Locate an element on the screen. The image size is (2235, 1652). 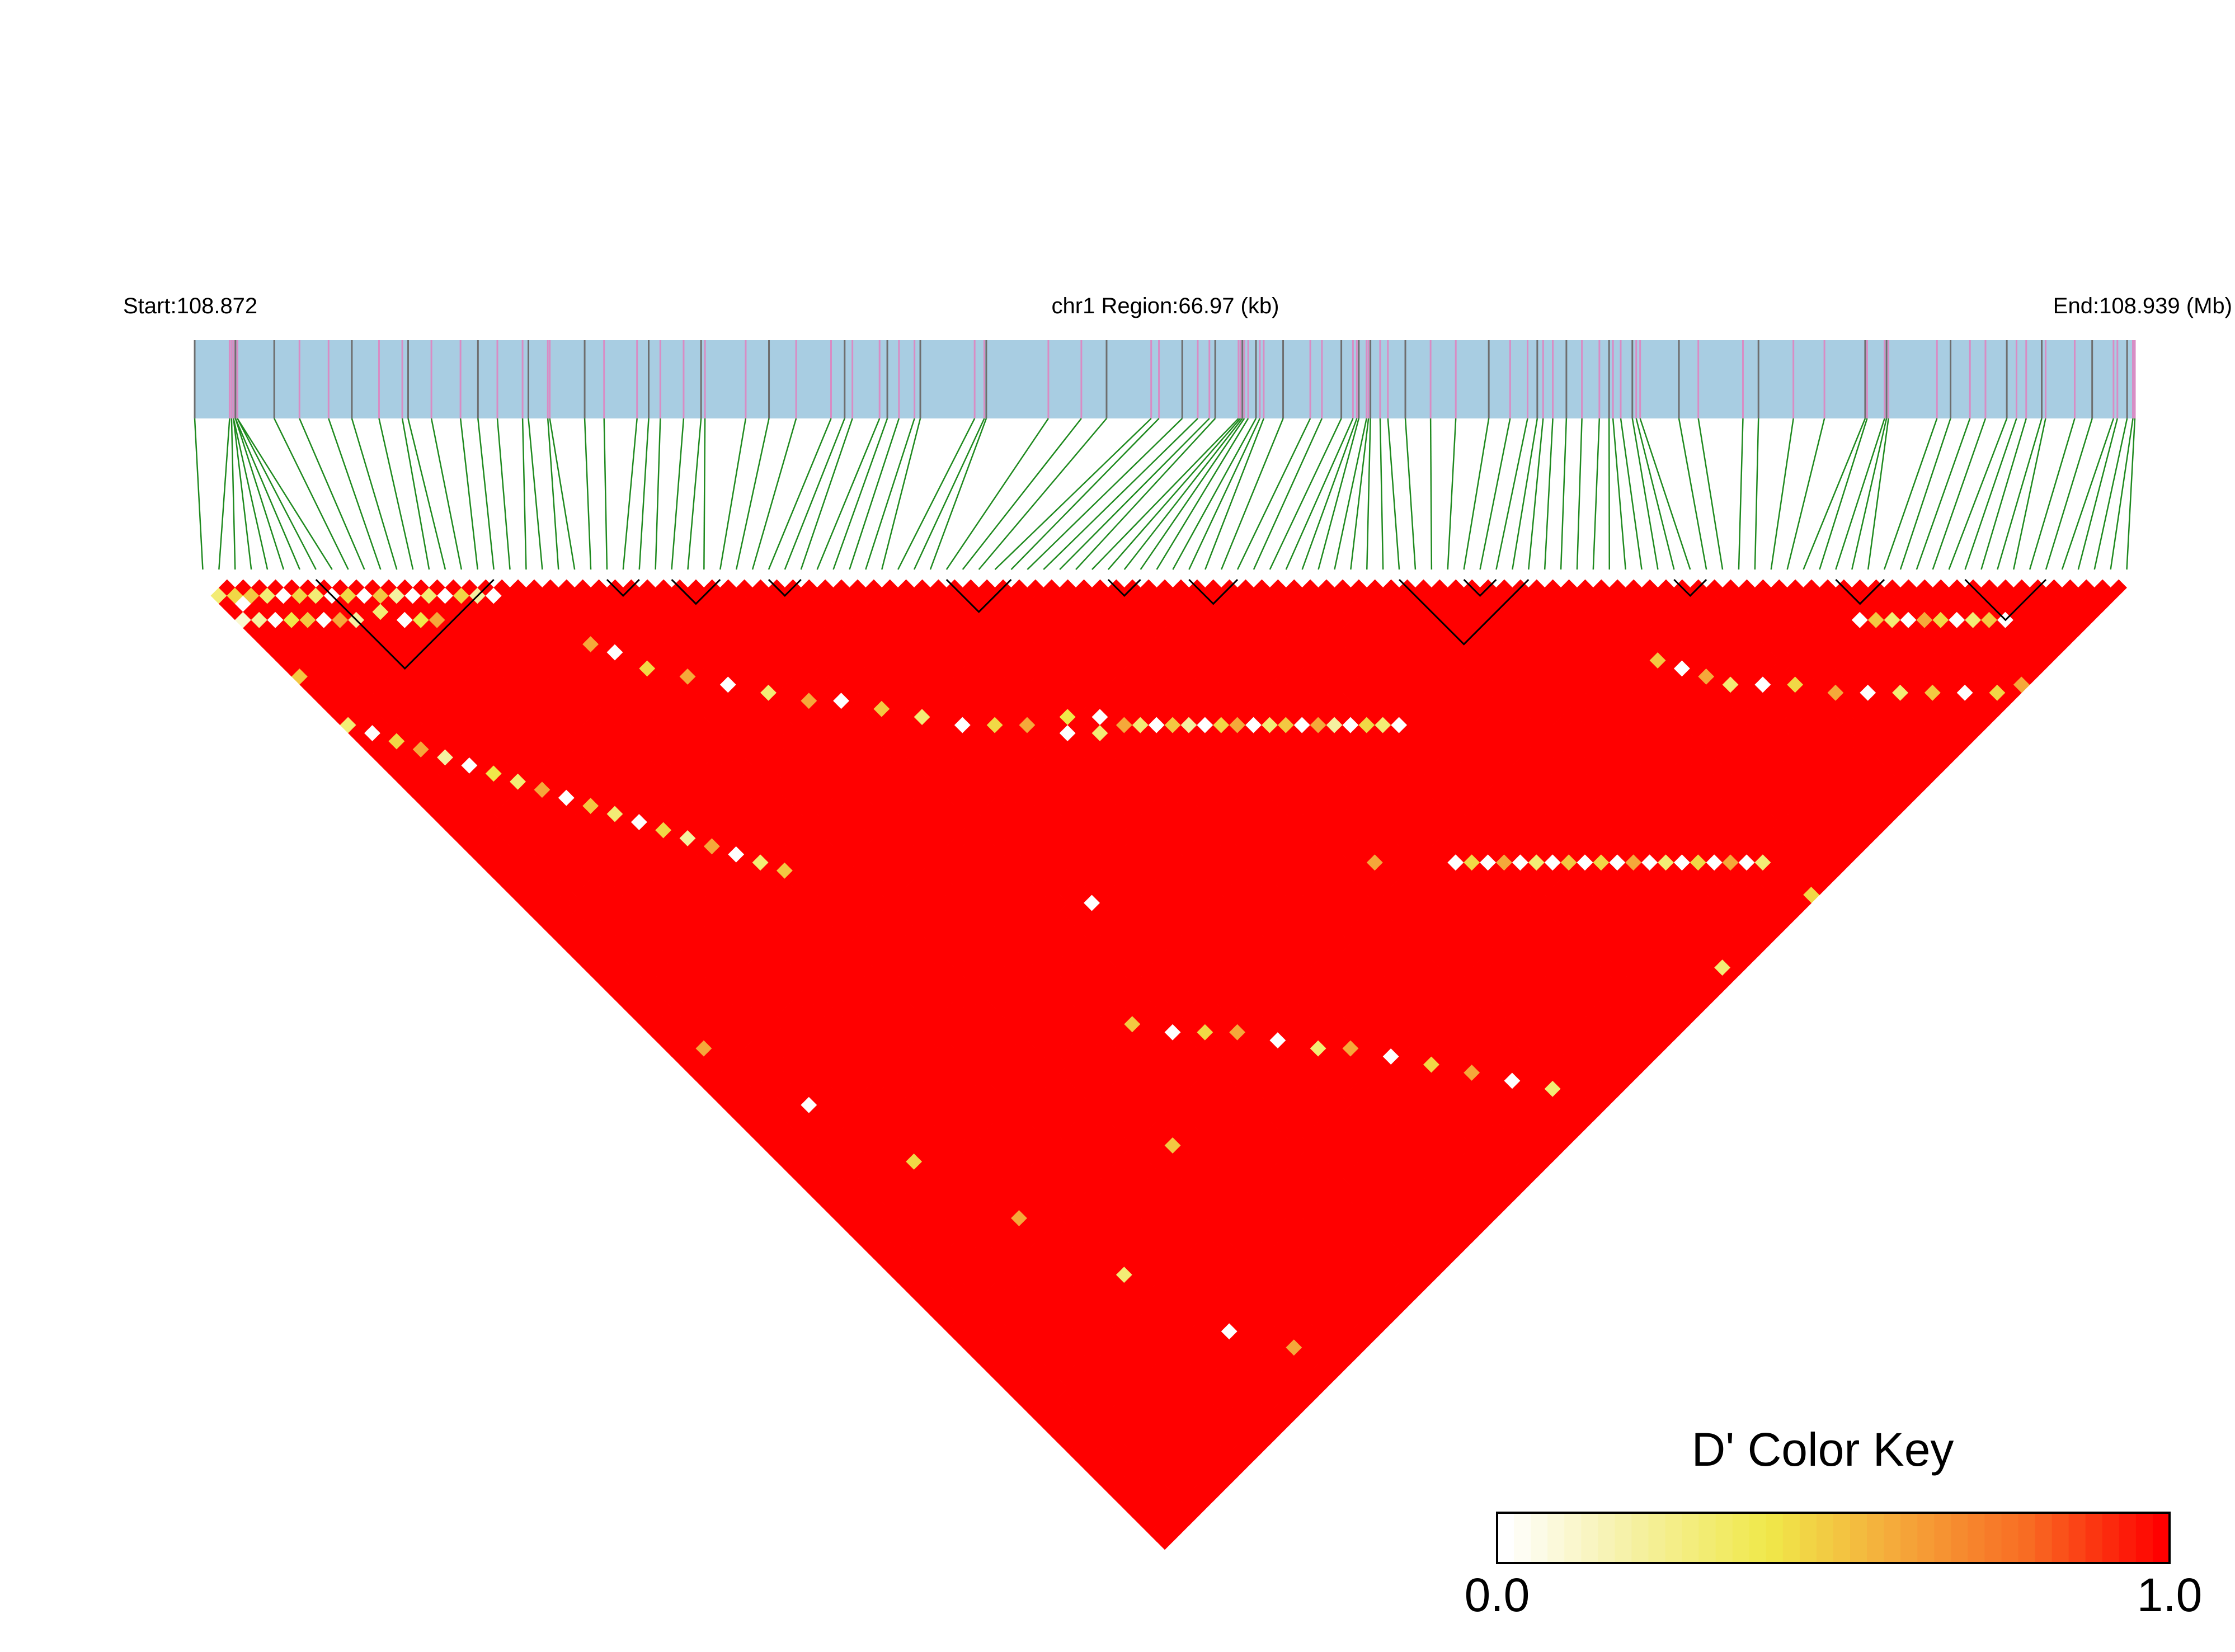
snp-track-bar is located at coordinates (1165, 379).